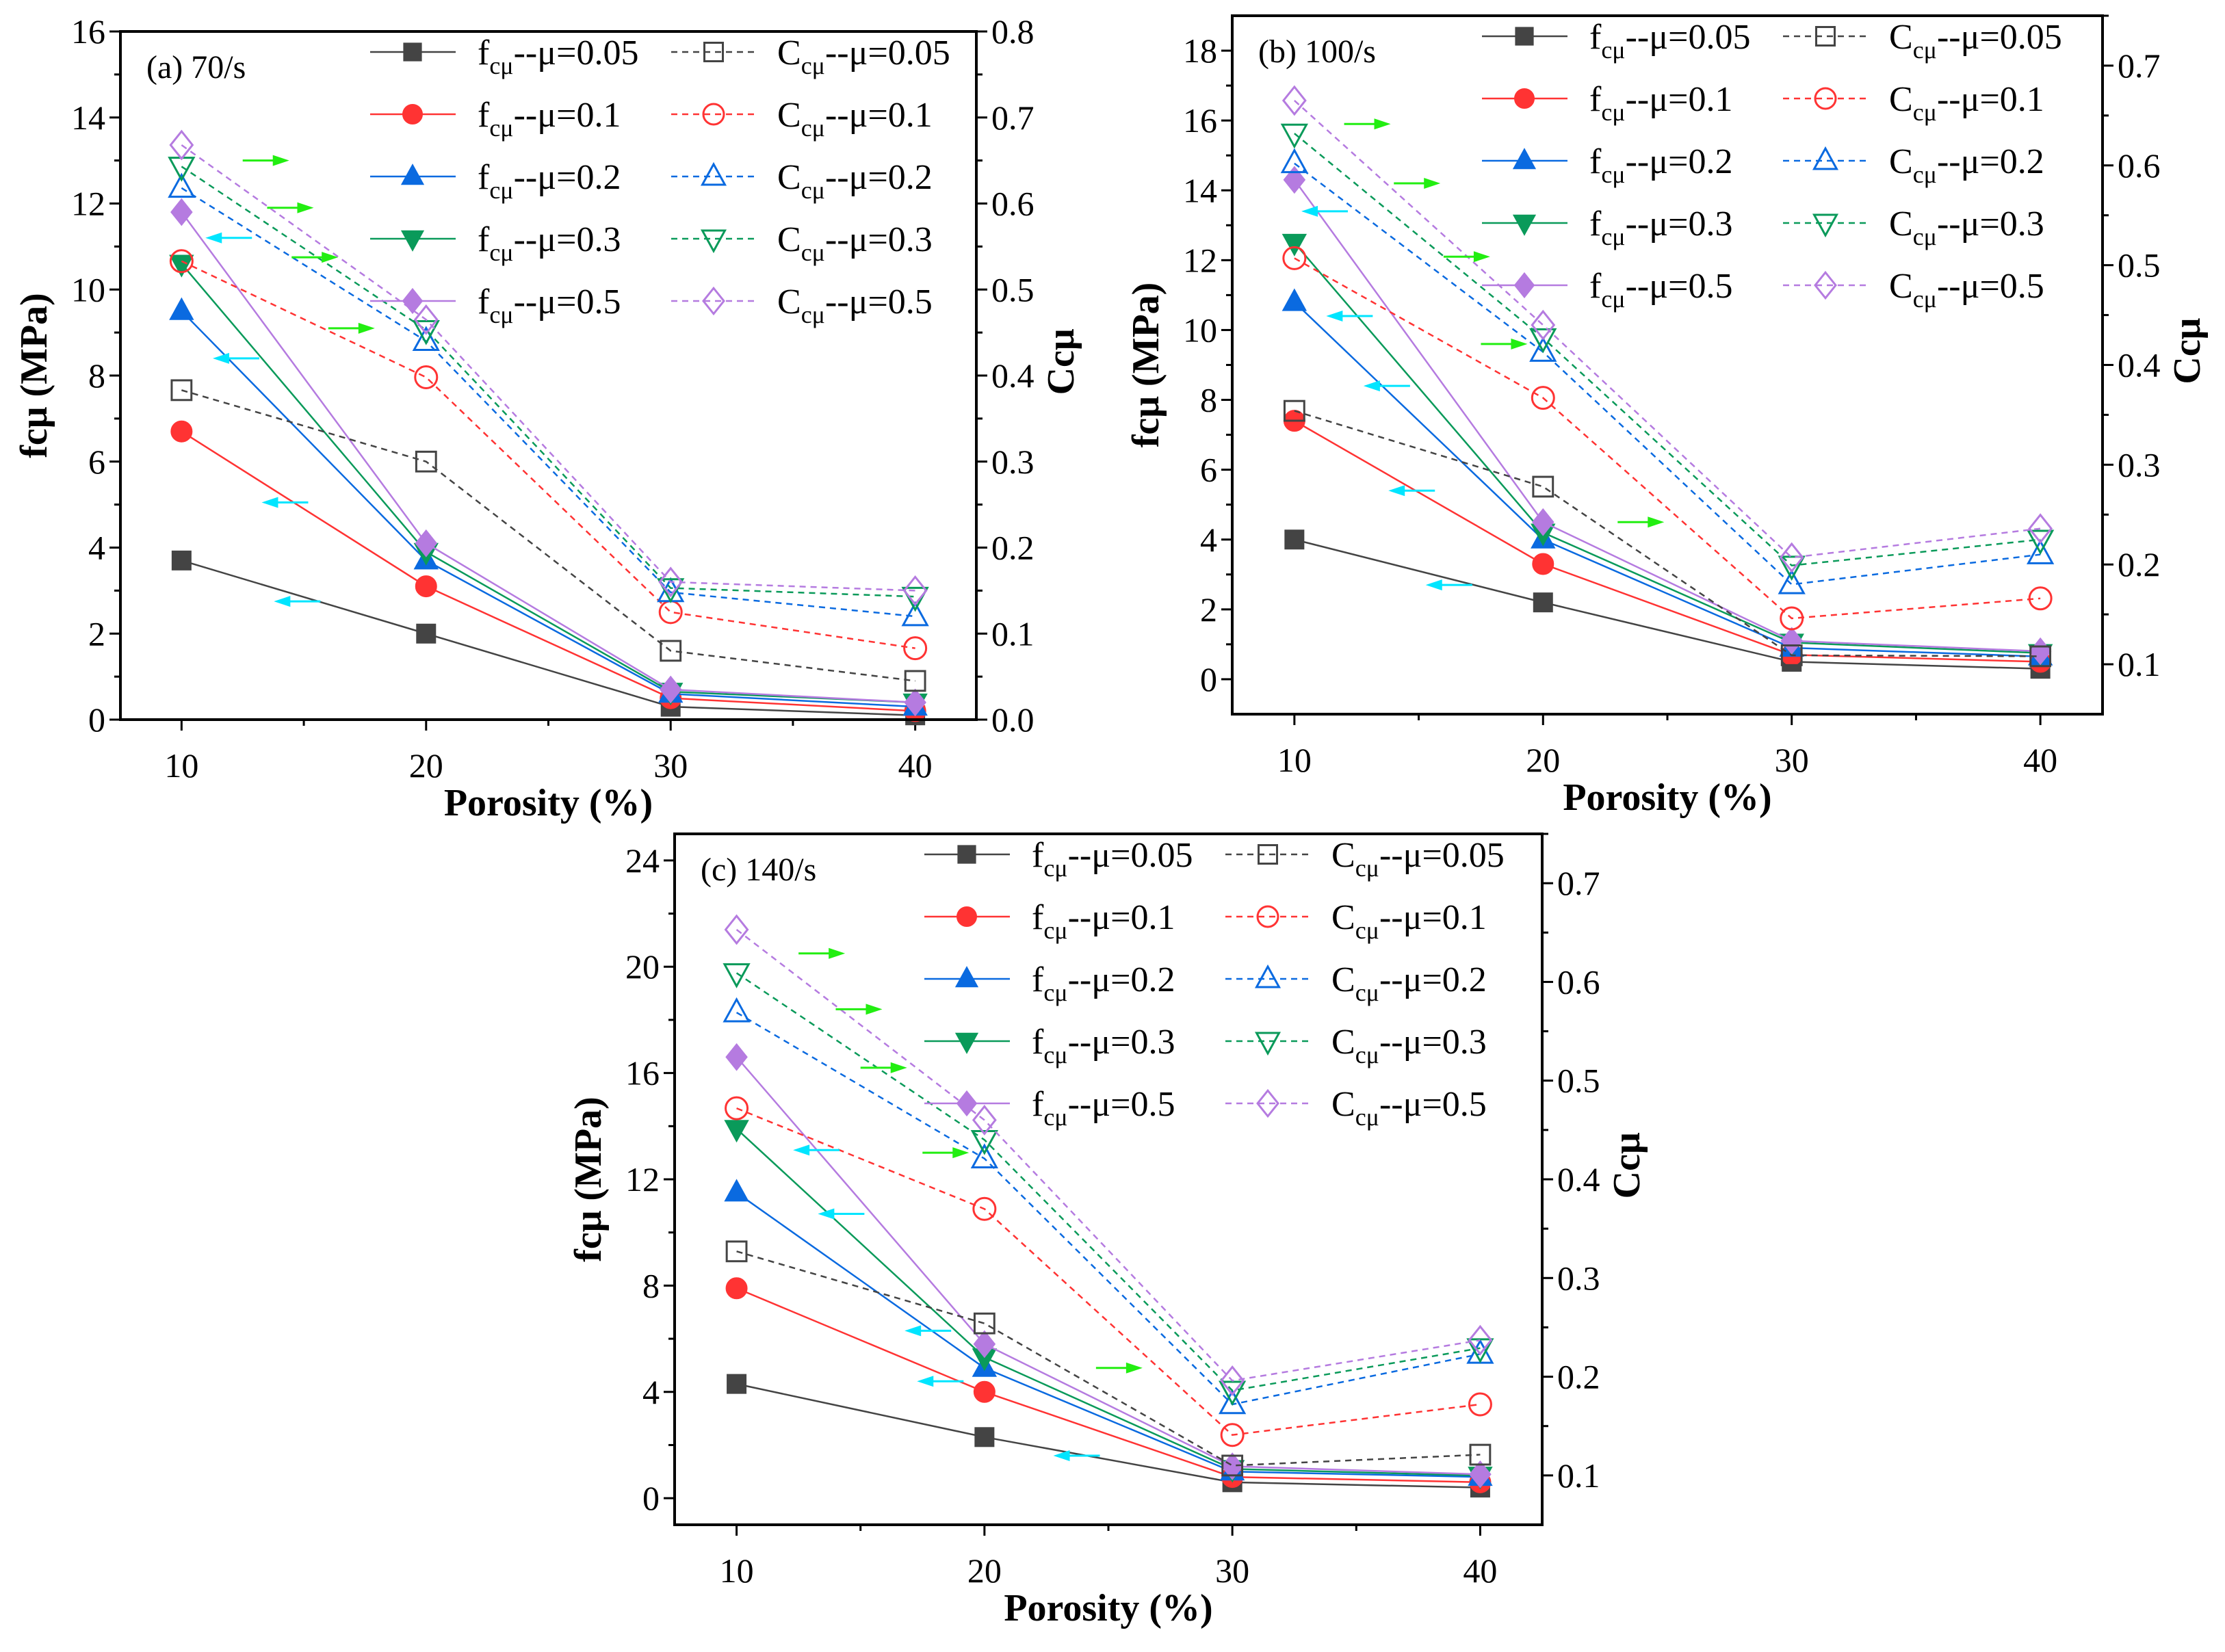  Describe the element at coordinates (758, 870) in the screenshot. I see `panel-label: (c) 140/s` at that location.